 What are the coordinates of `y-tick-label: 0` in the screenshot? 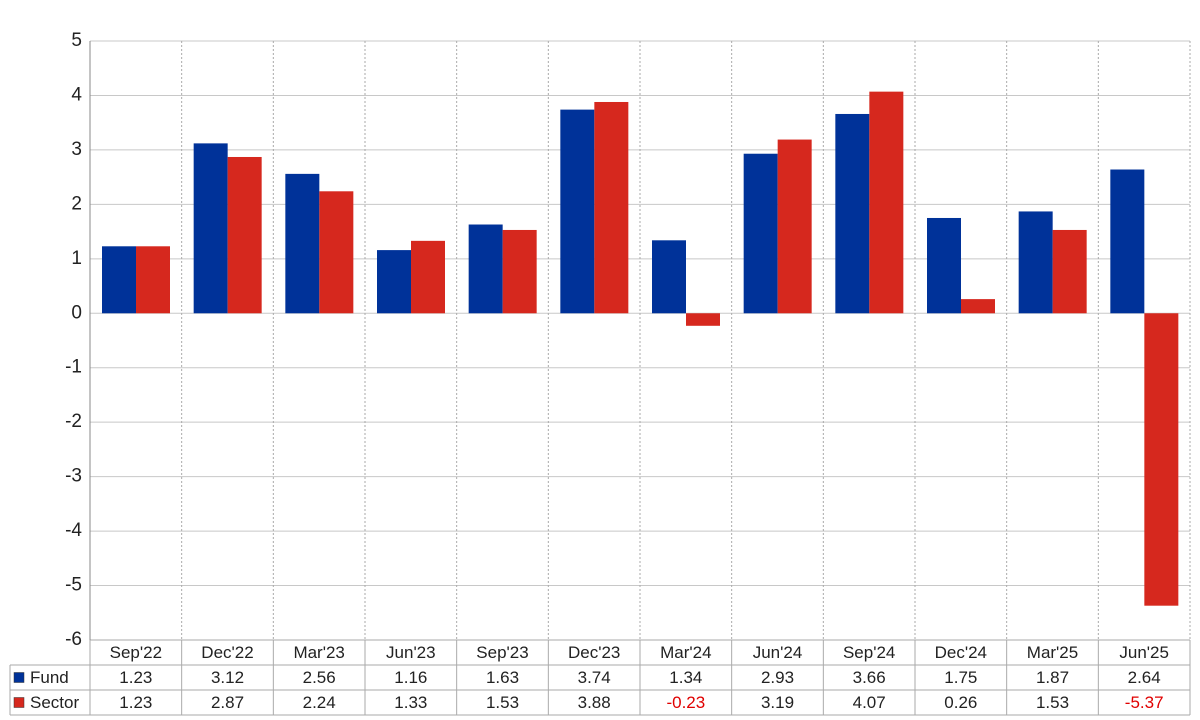 It's located at (76, 312).